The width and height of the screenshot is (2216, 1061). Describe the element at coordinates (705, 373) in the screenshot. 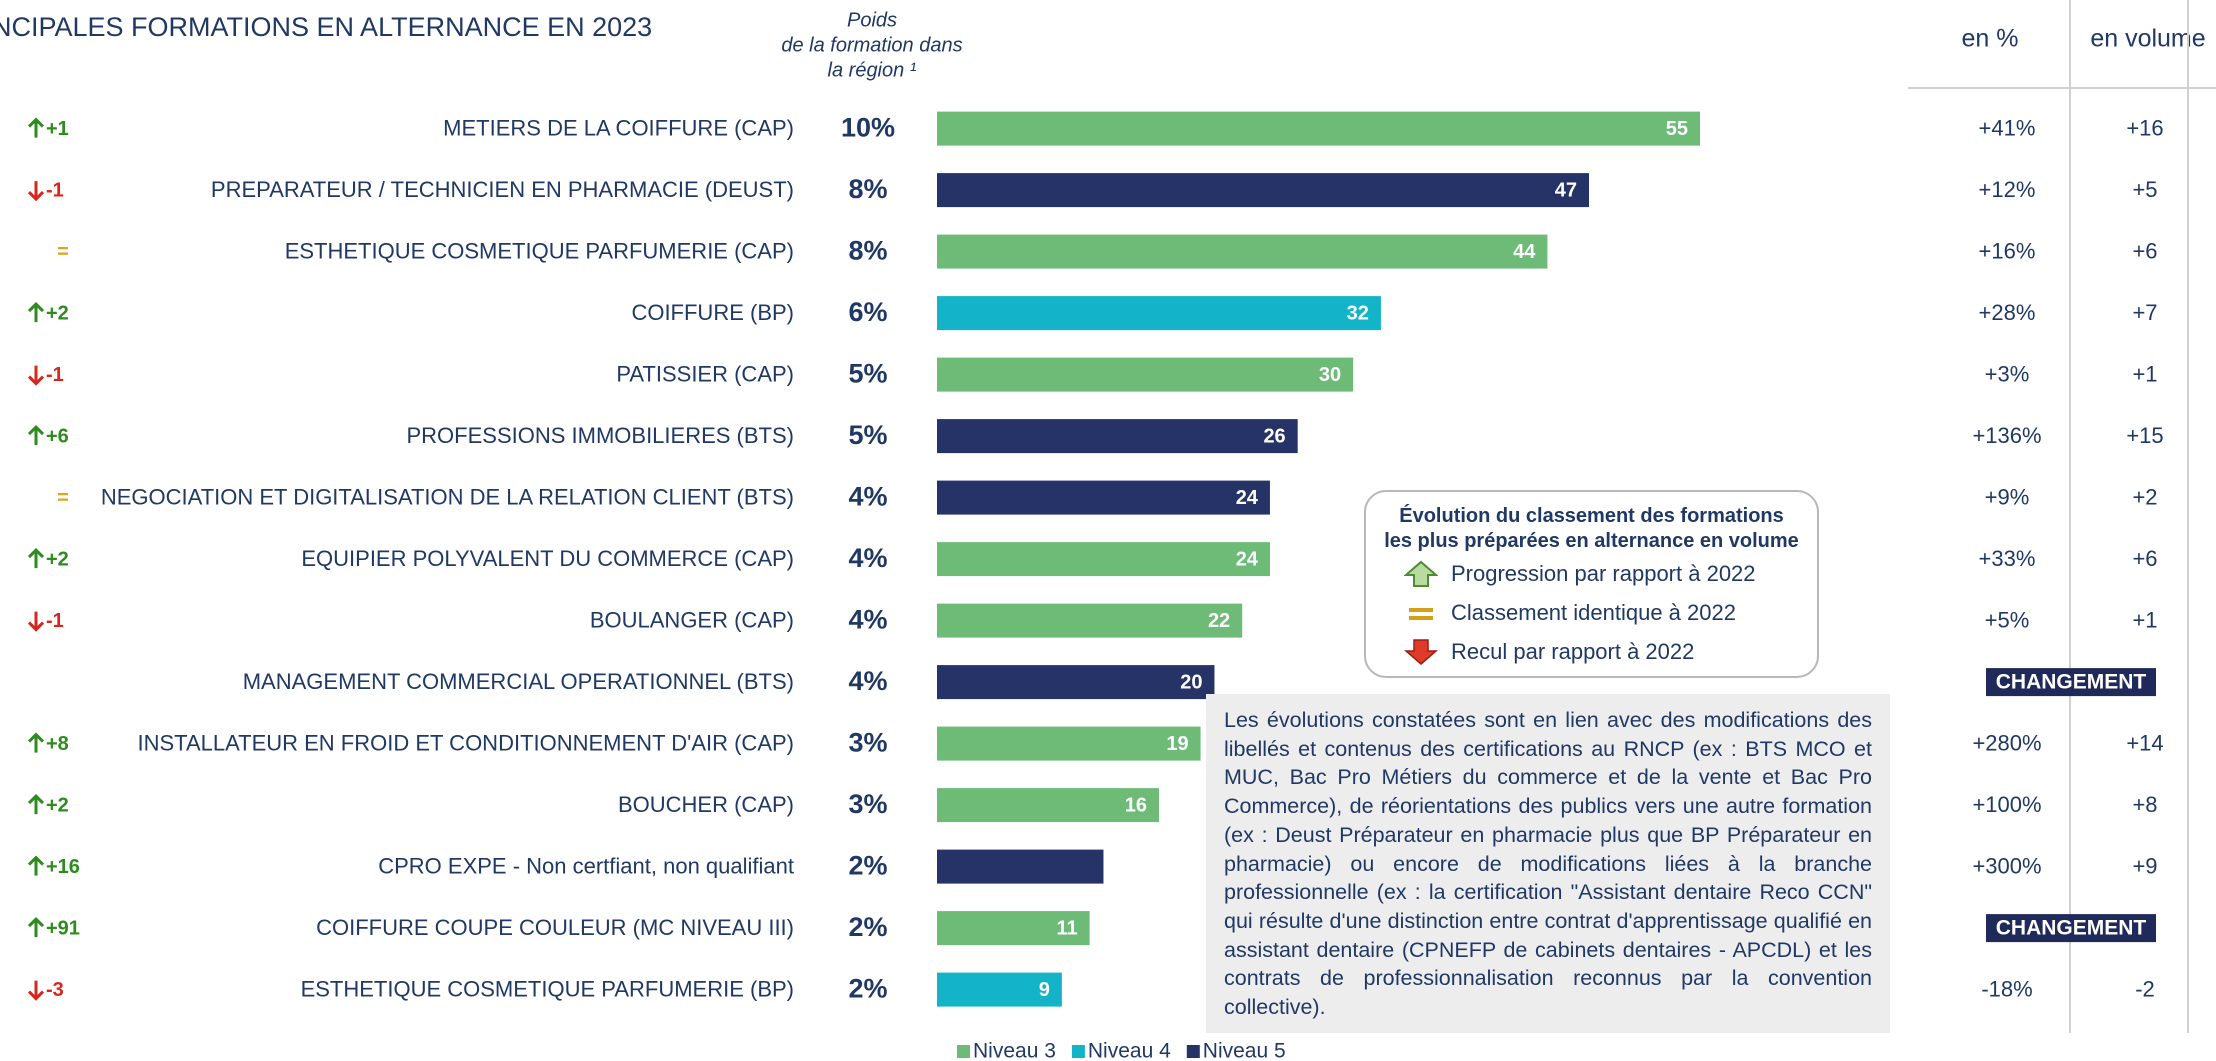

I see `category-label: PATISSIER (CAP)` at that location.